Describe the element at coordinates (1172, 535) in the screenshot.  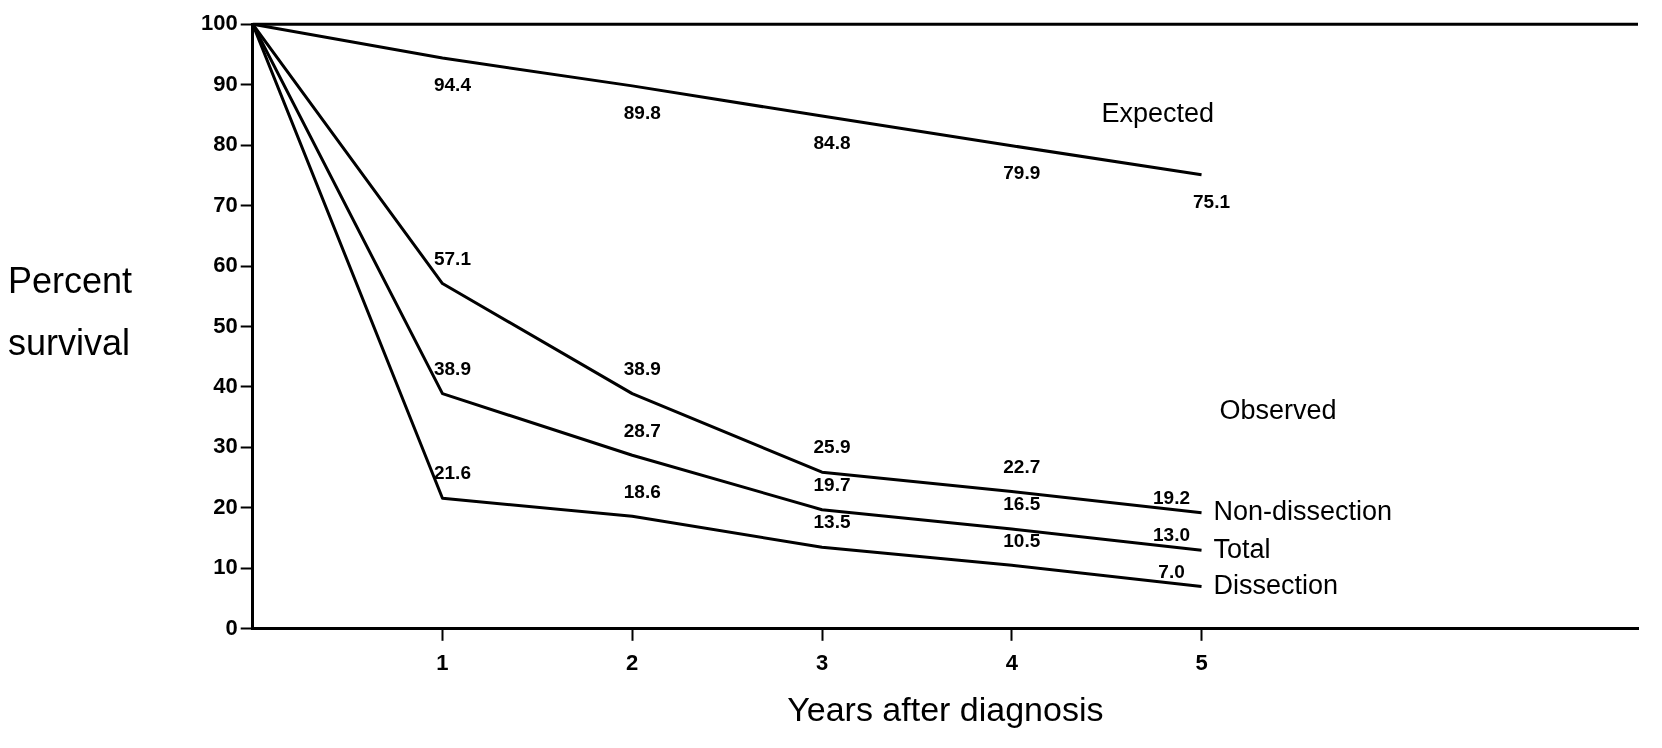
I see `data-label: 13.0` at that location.